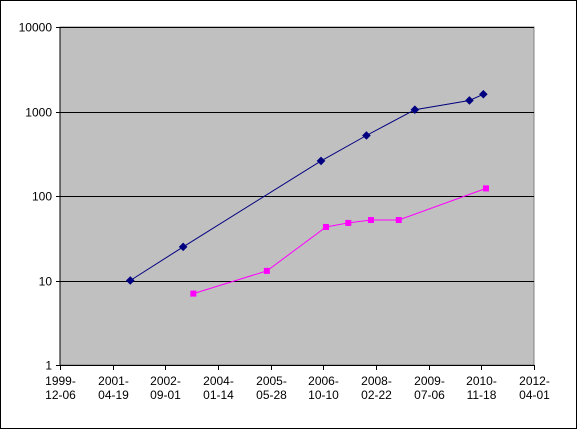 This screenshot has height=429, width=577. Describe the element at coordinates (481, 388) in the screenshot. I see `x-tick-label: 2010-11-18` at that location.